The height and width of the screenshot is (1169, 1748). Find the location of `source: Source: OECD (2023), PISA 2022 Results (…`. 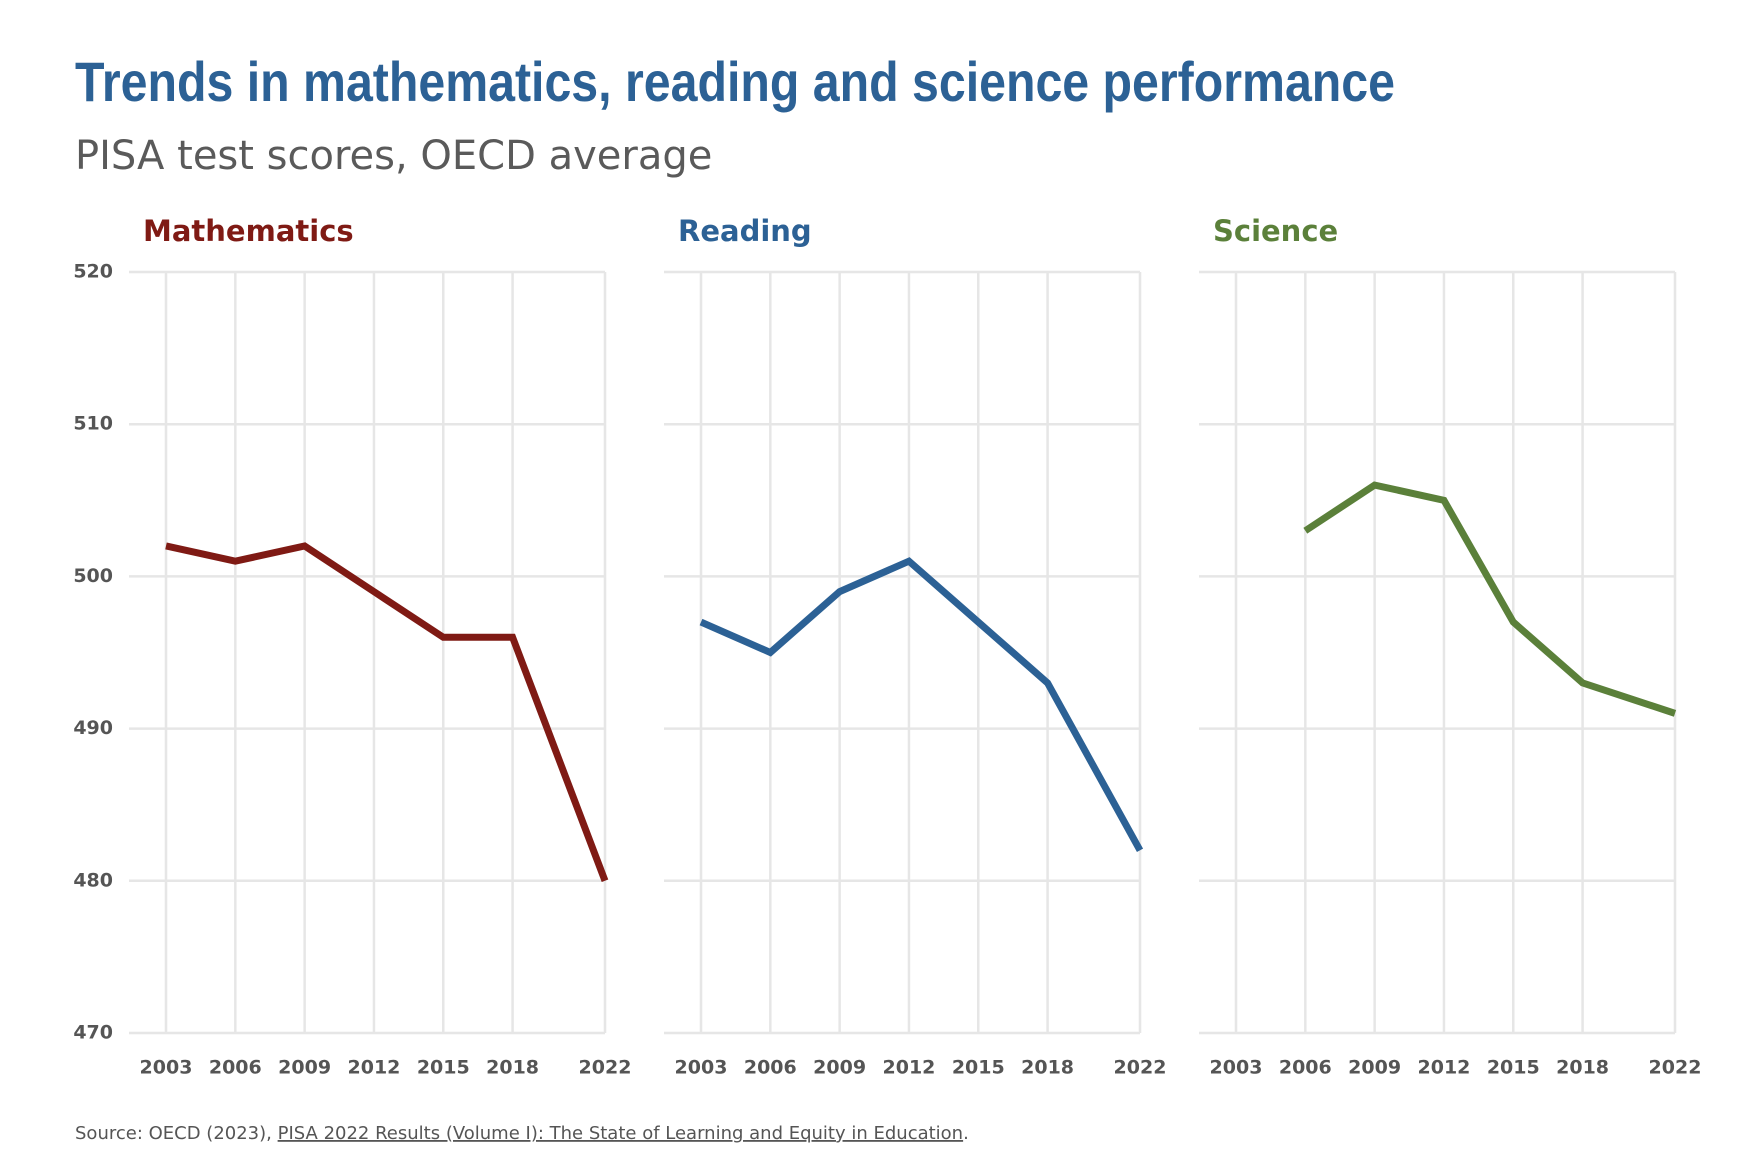

source: Source: OECD (2023), PISA 2022 Results (… is located at coordinates (522, 1133).